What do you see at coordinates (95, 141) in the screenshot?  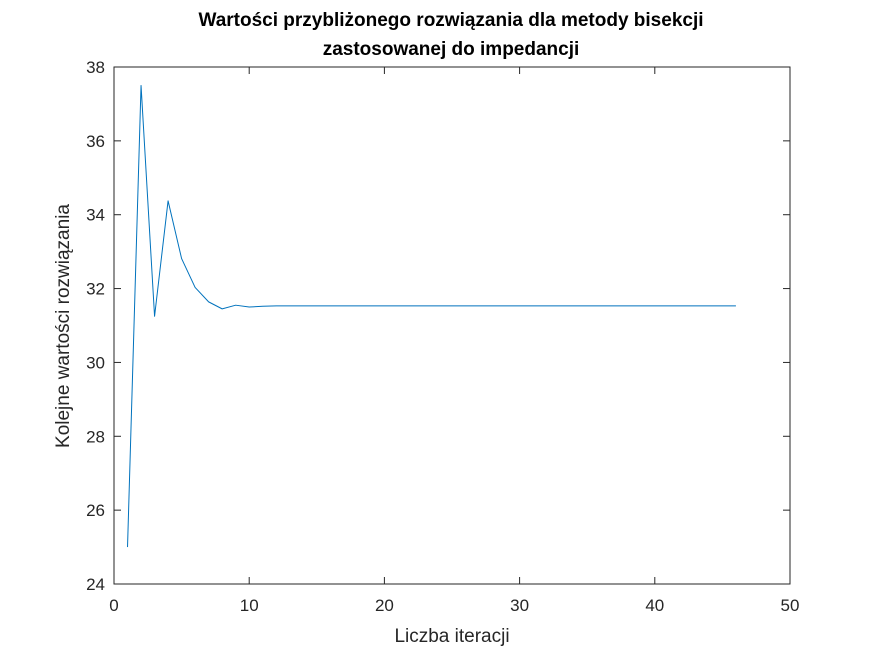 I see `y-tick-label: 36` at bounding box center [95, 141].